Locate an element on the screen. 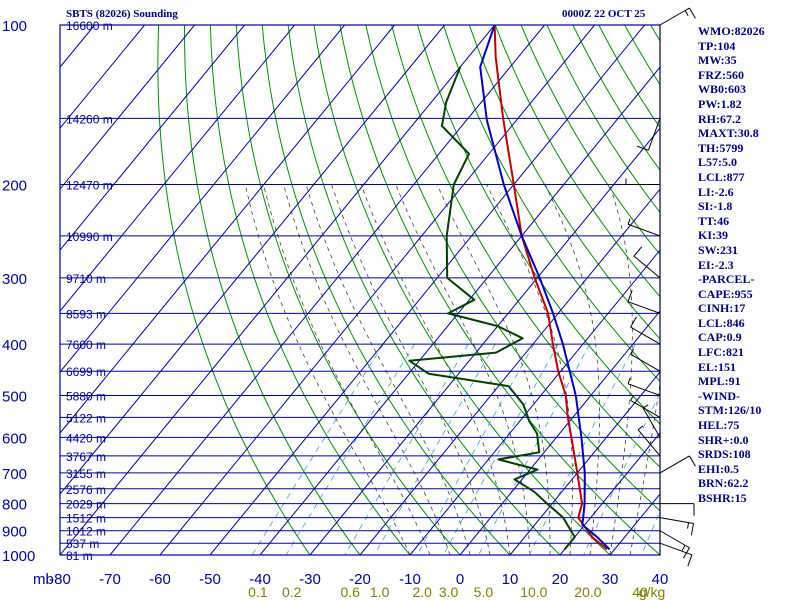 The width and height of the screenshot is (800, 600). index-18: CAPE:955 is located at coordinates (725, 293).